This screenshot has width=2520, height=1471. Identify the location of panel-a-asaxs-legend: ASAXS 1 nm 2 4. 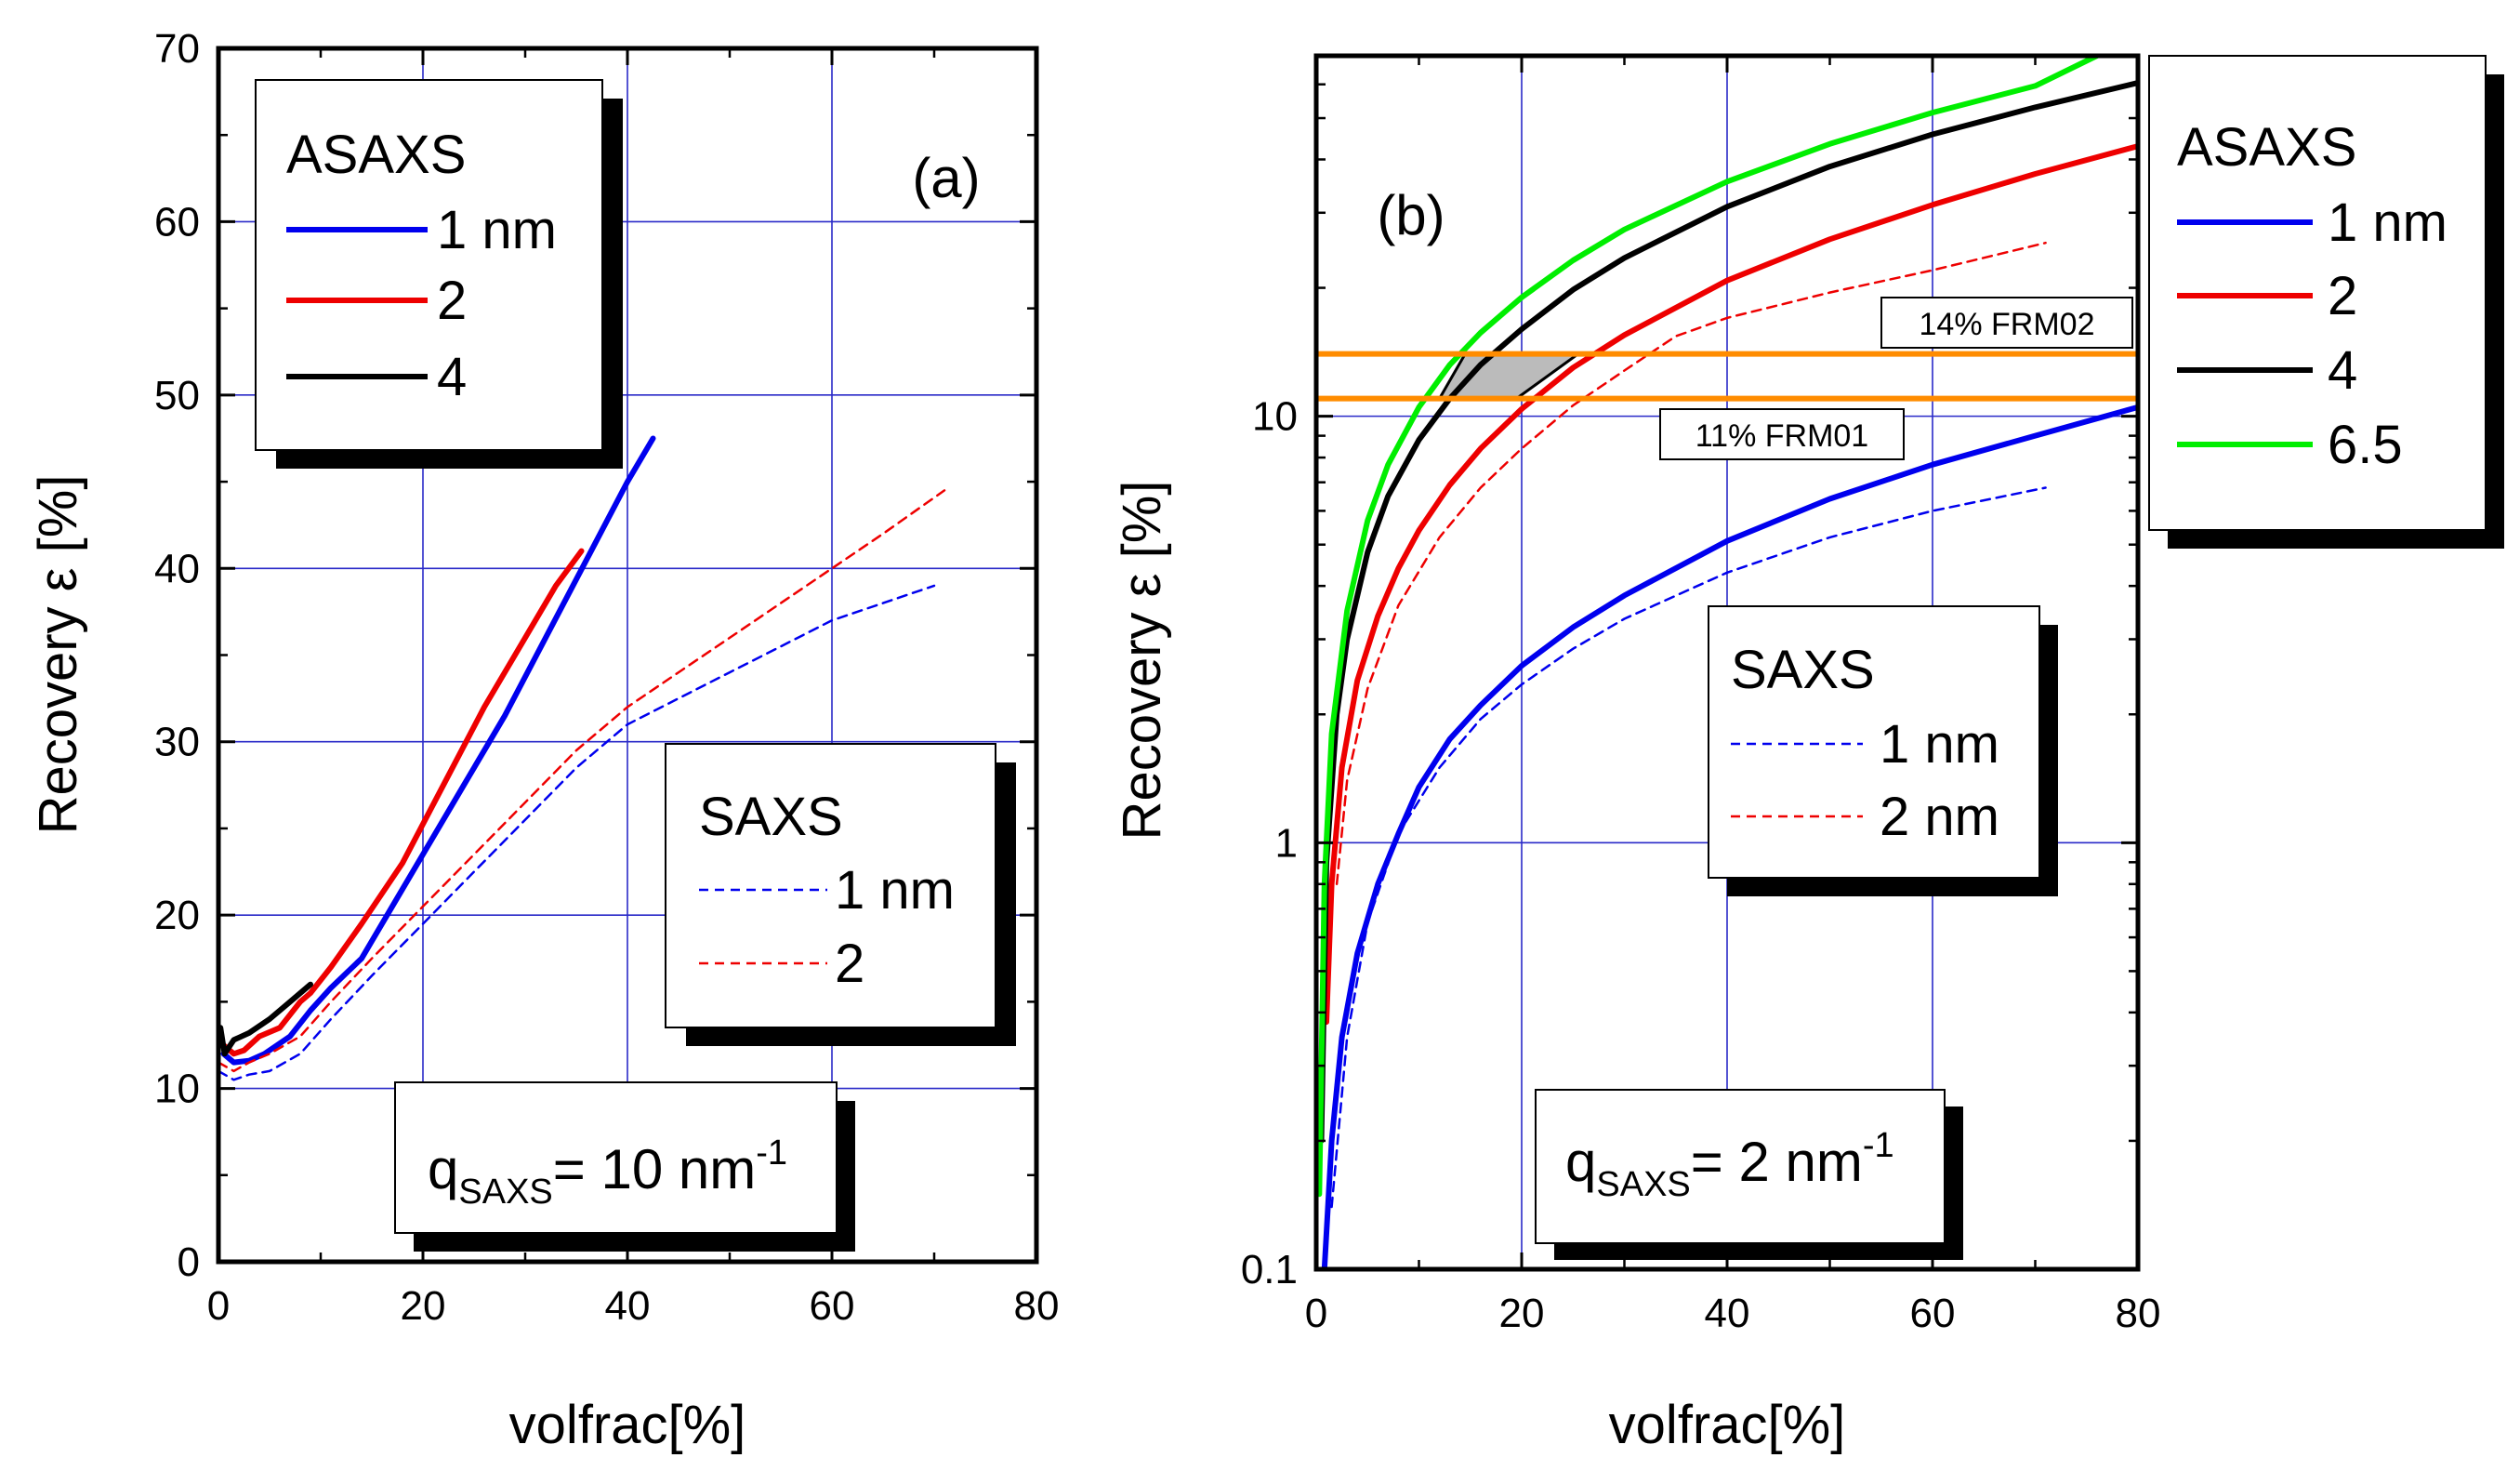
(439, 274).